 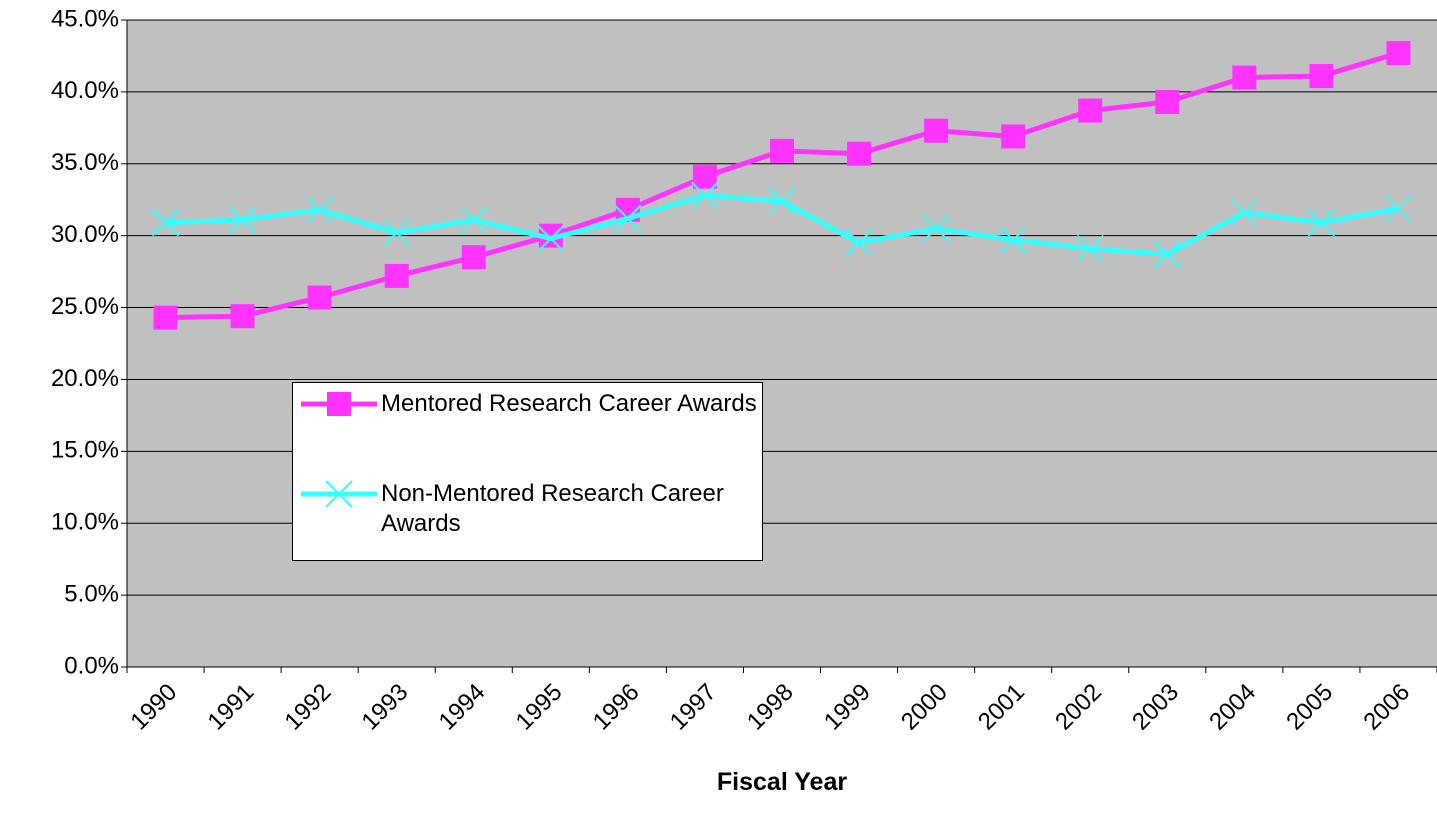 I want to click on y-tick-label: 15.0%, so click(x=85, y=450).